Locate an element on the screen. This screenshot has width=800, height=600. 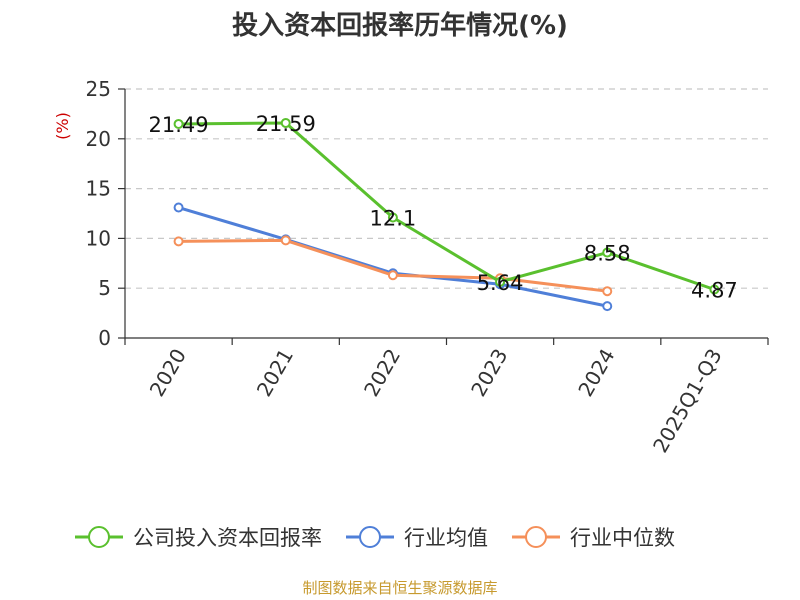
legend-item-2: 行业均值 is located at coordinates (417, 538).